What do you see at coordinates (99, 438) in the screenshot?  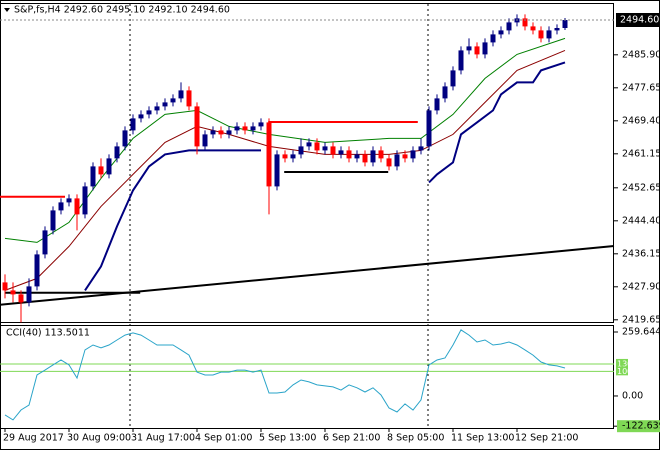 I see `x-tick-label: 30 Aug 09:00` at bounding box center [99, 438].